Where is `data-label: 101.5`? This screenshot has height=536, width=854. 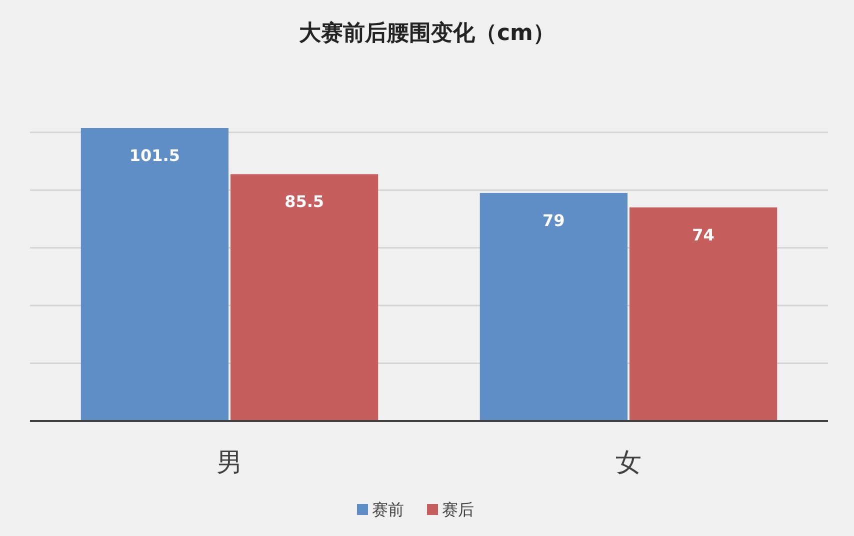
data-label: 101.5 is located at coordinates (154, 155).